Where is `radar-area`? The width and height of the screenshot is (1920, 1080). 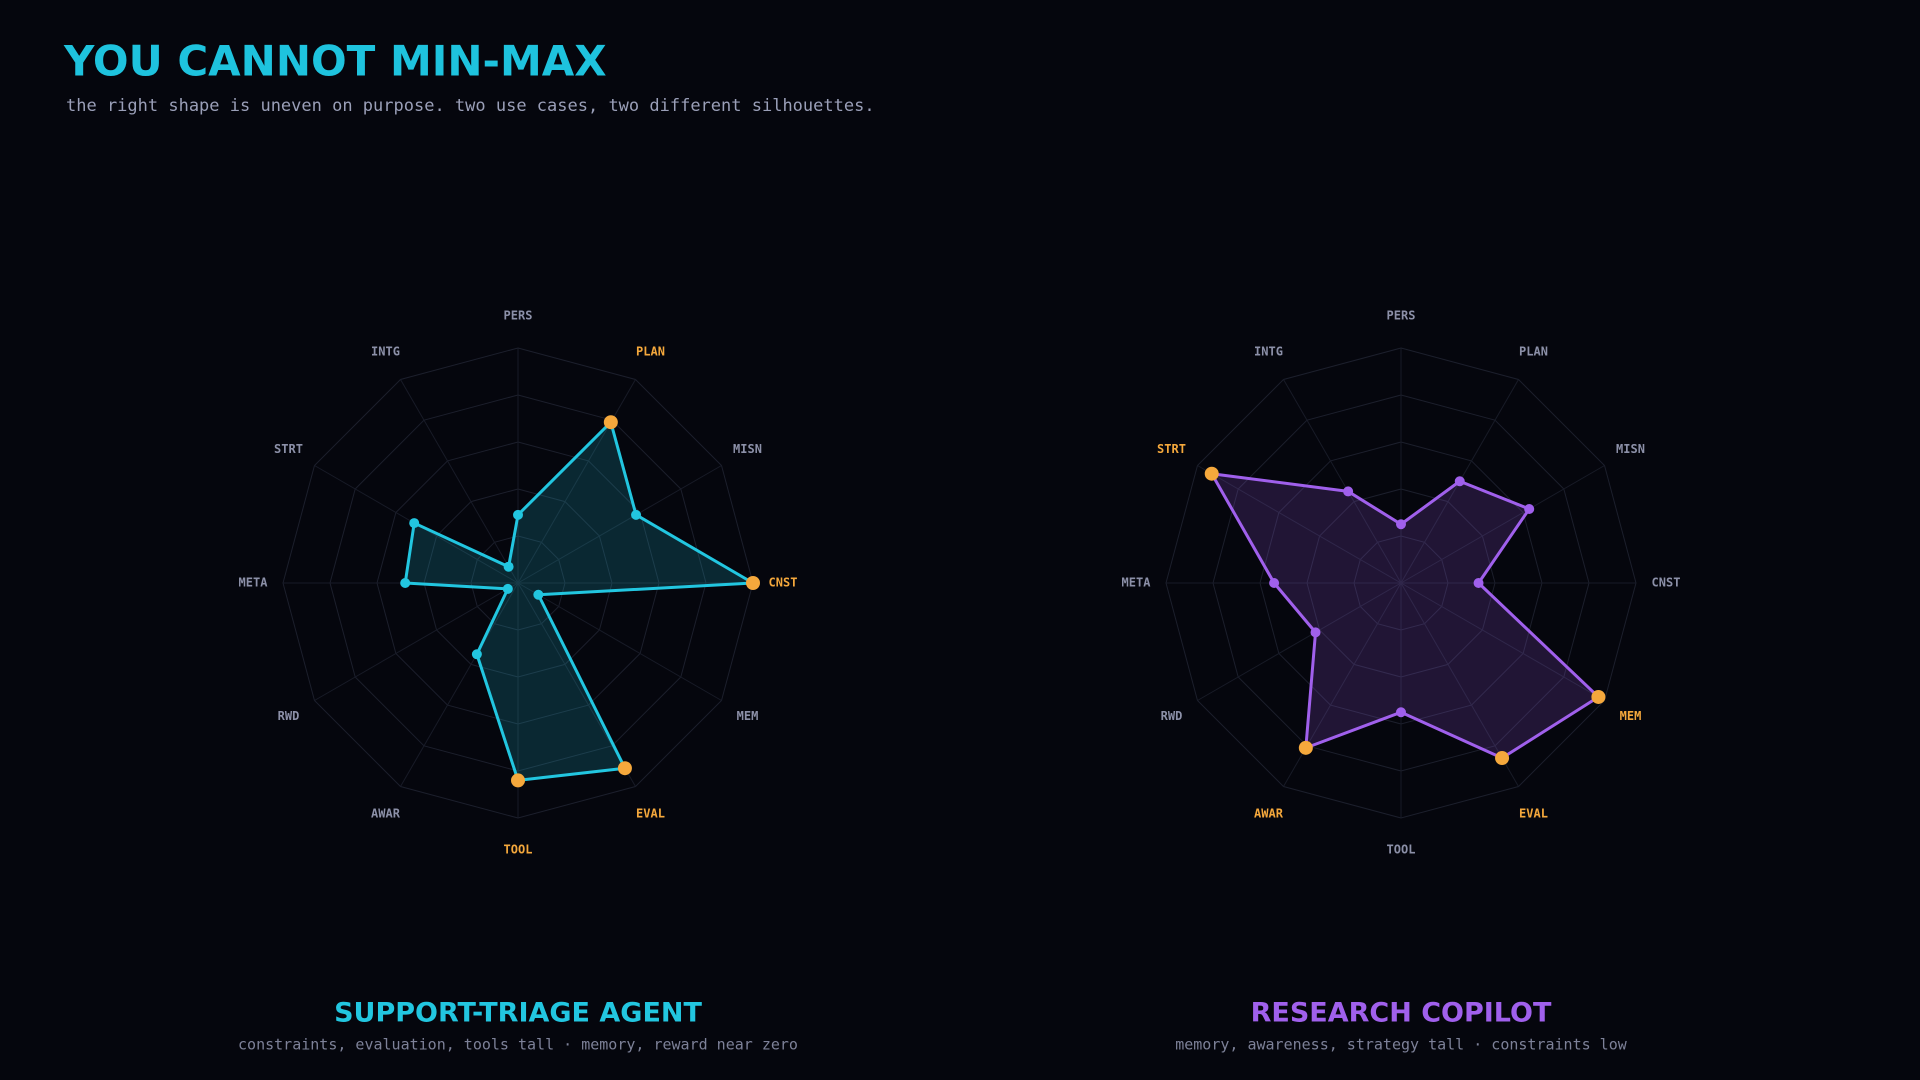
radar-area is located at coordinates (1405, 616).